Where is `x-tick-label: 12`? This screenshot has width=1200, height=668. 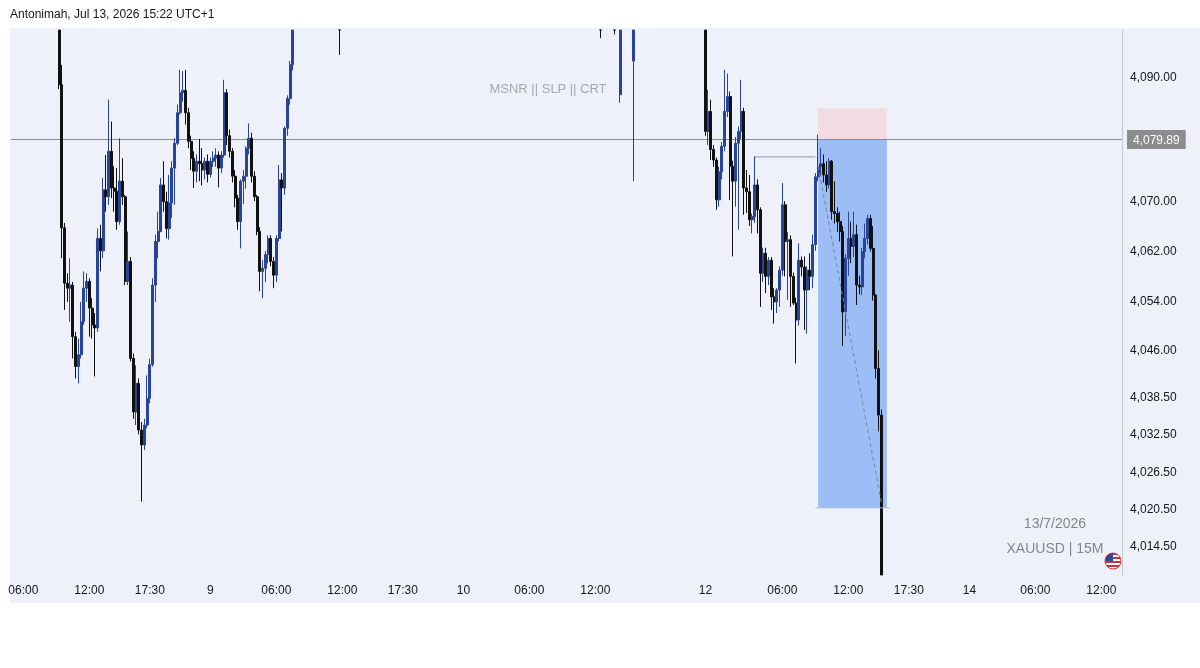
x-tick-label: 12 is located at coordinates (705, 590).